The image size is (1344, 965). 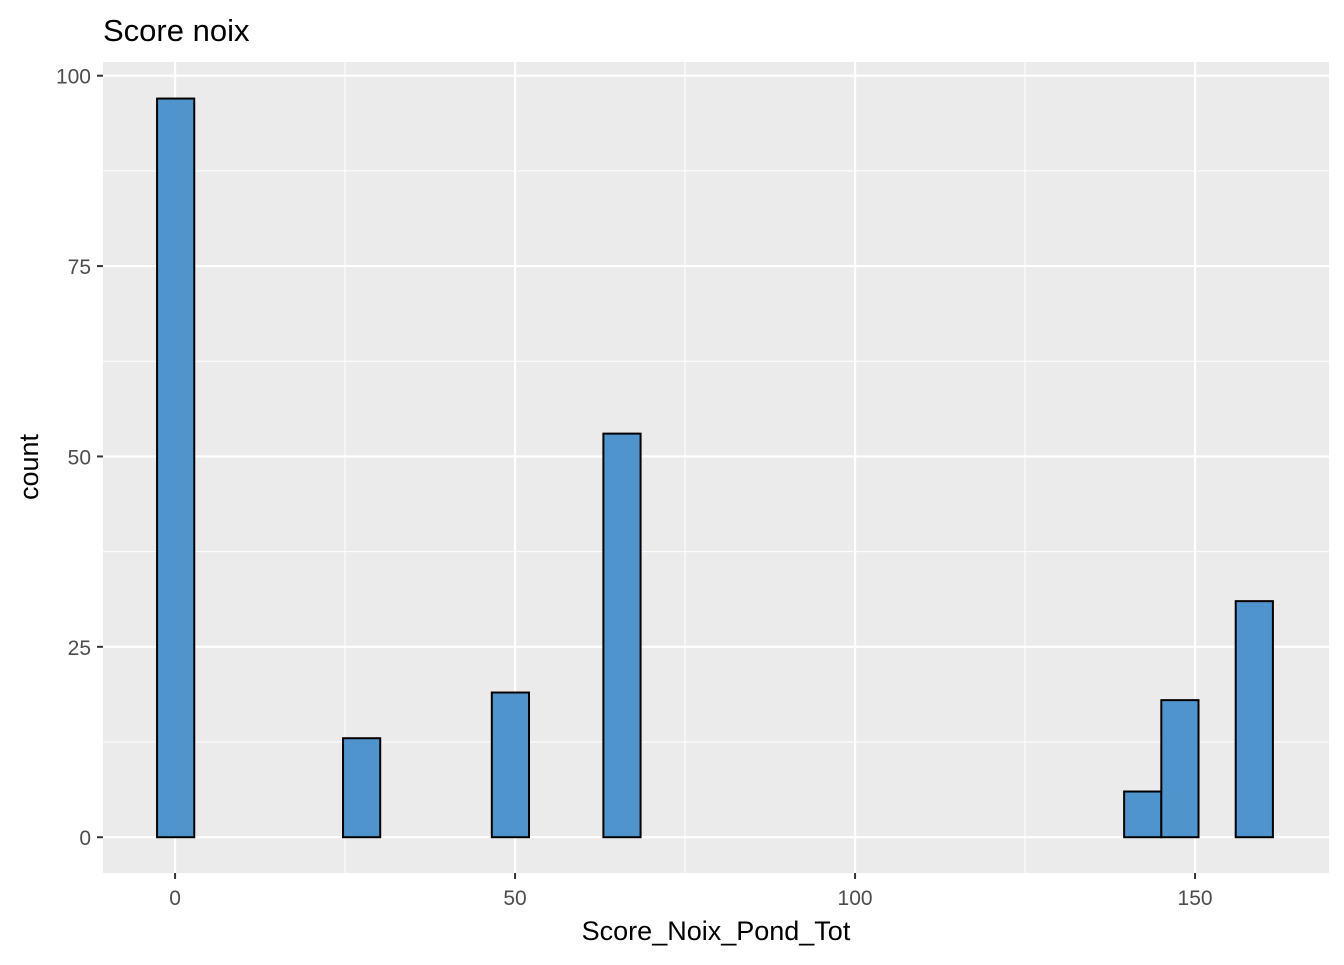 I want to click on y-tick-label: 0, so click(x=85, y=838).